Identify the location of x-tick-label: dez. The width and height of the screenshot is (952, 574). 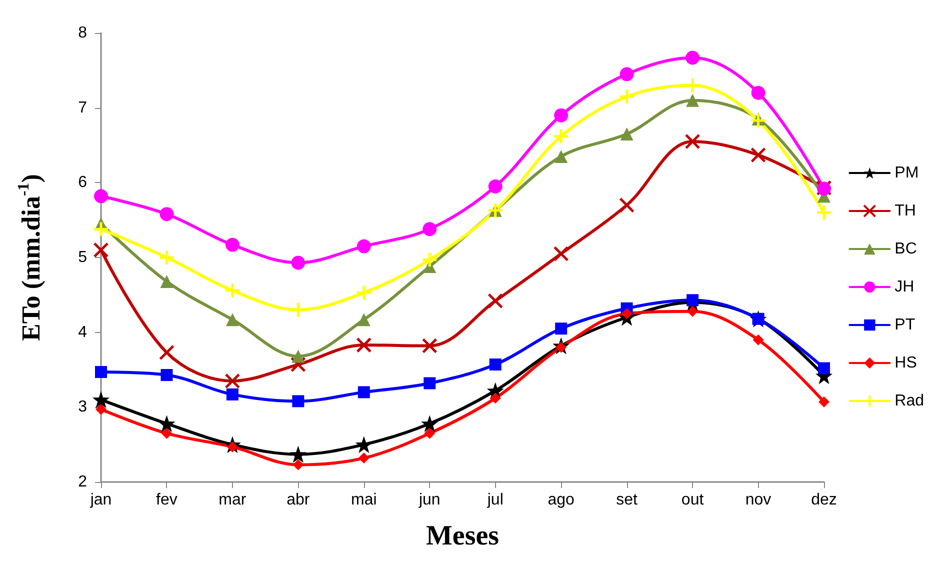
(824, 500).